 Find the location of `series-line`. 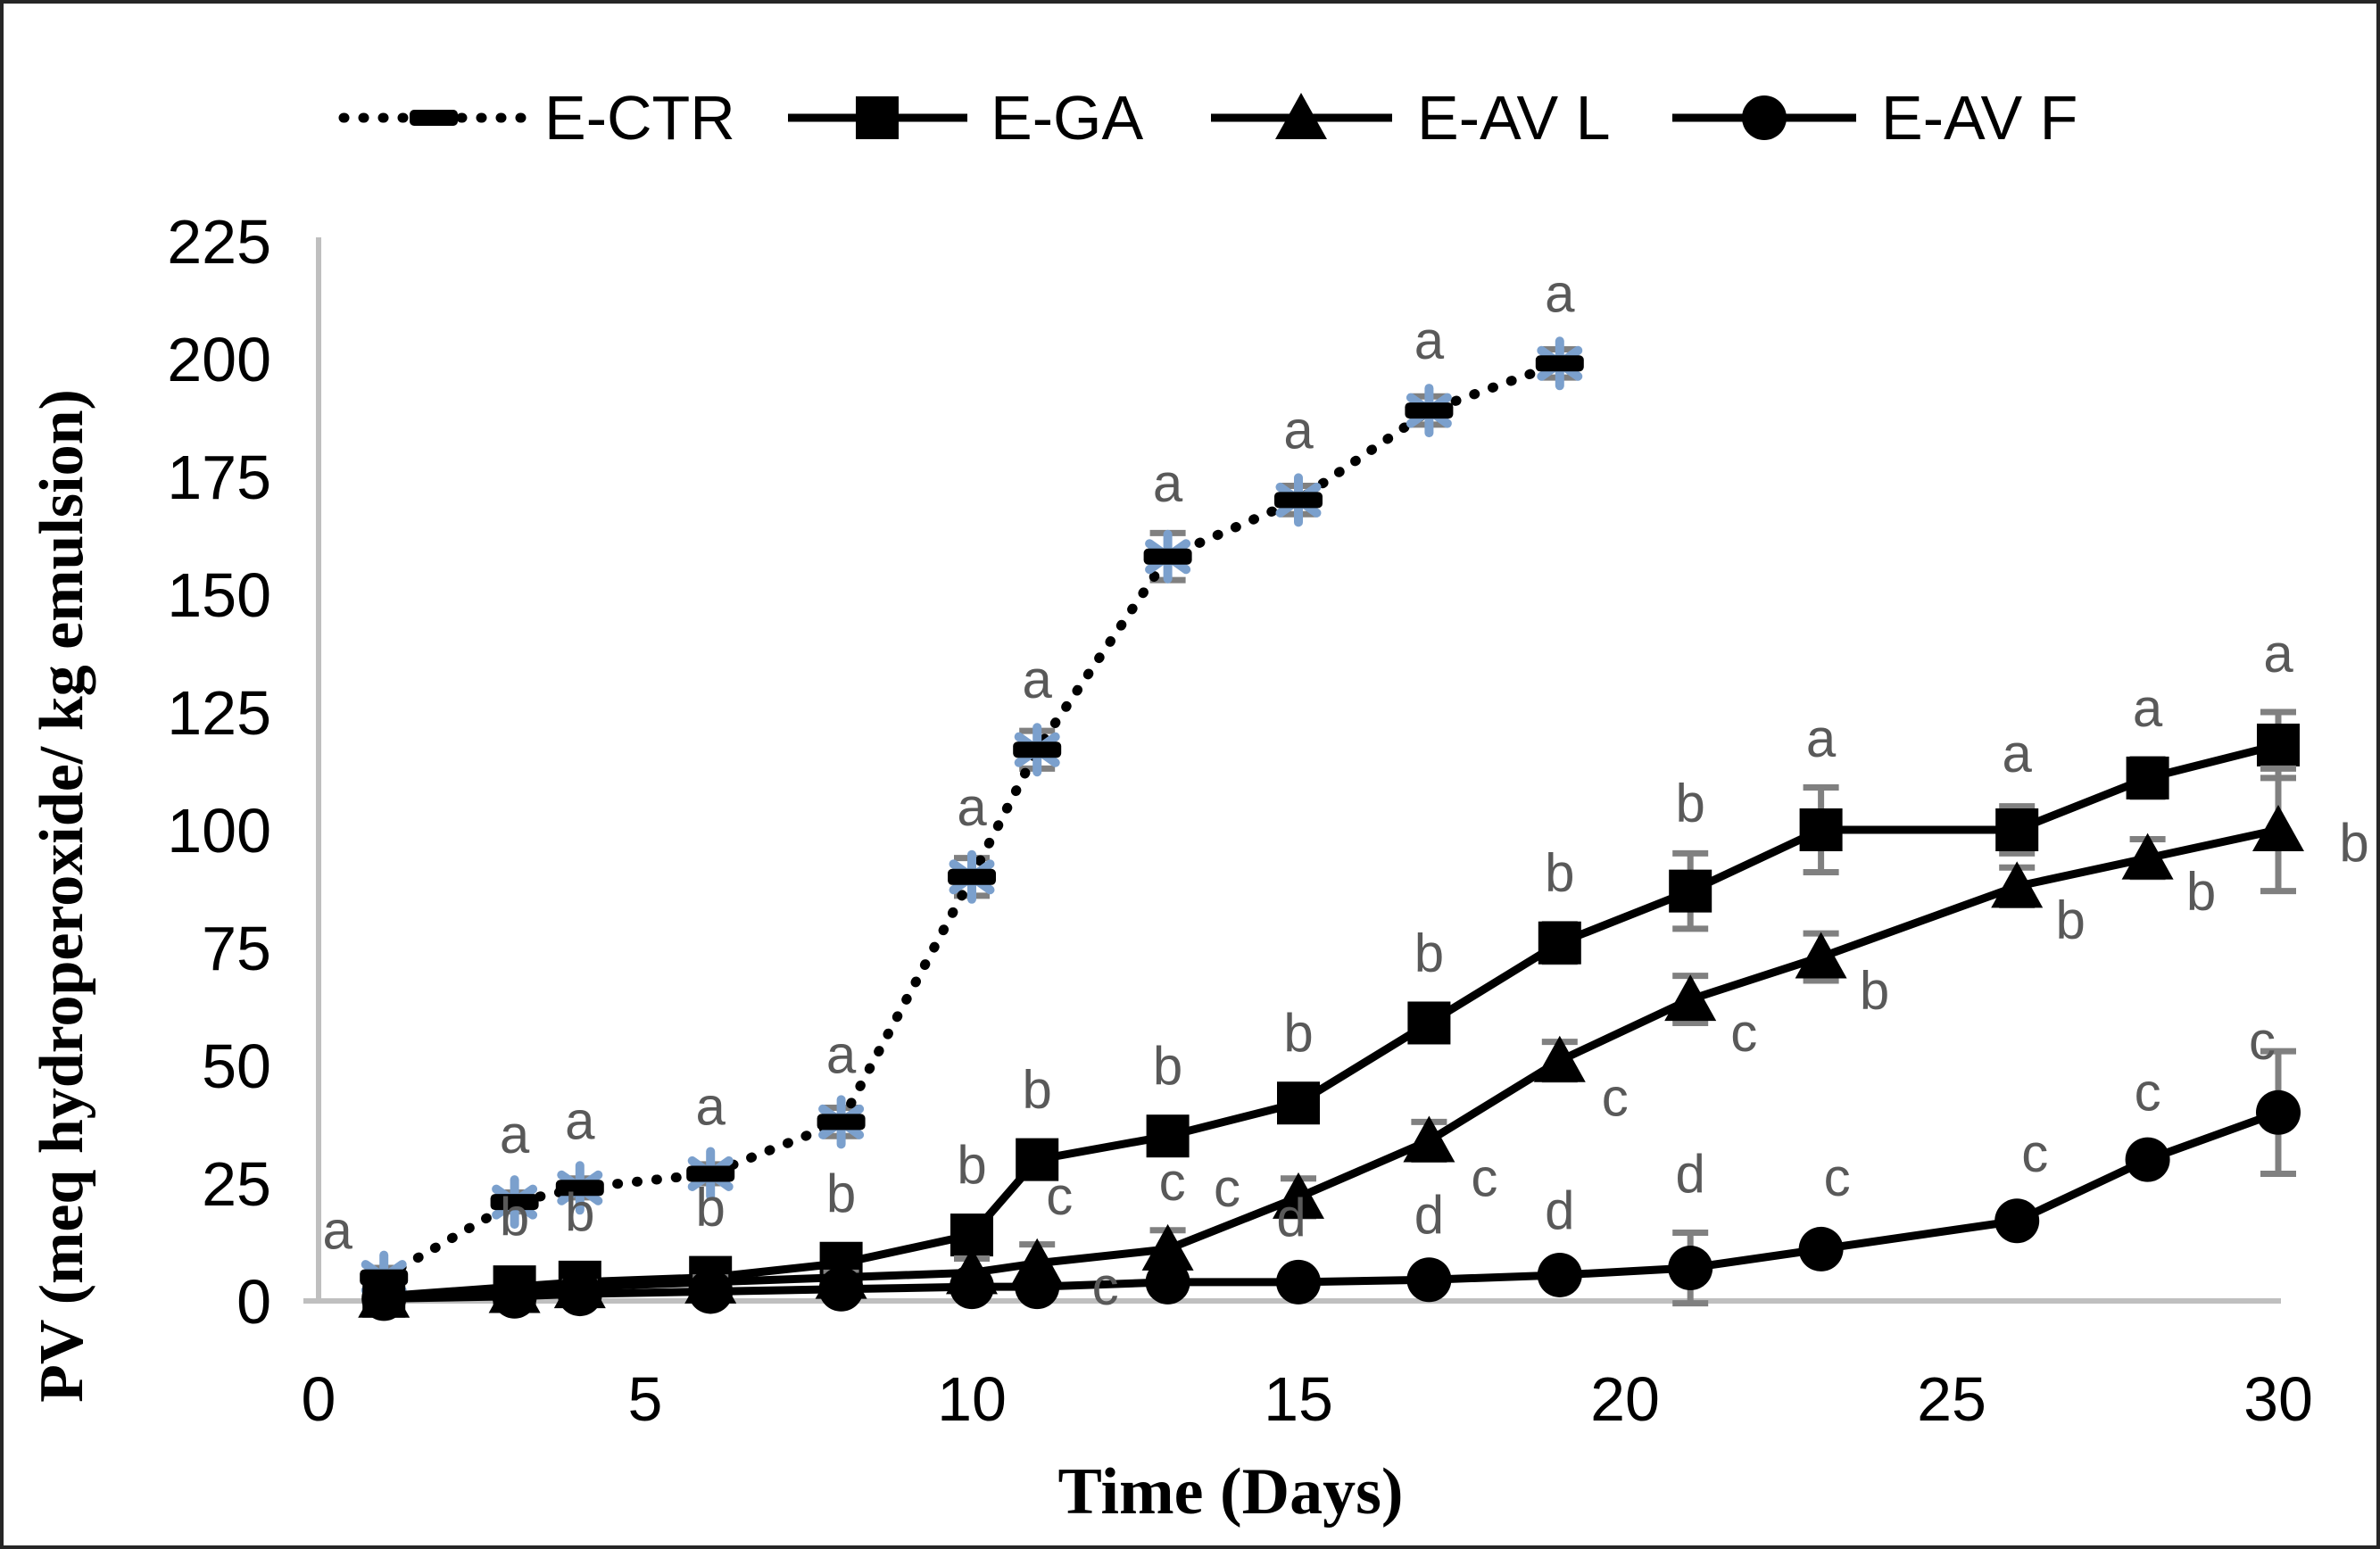

series-line is located at coordinates (1332, 1205).